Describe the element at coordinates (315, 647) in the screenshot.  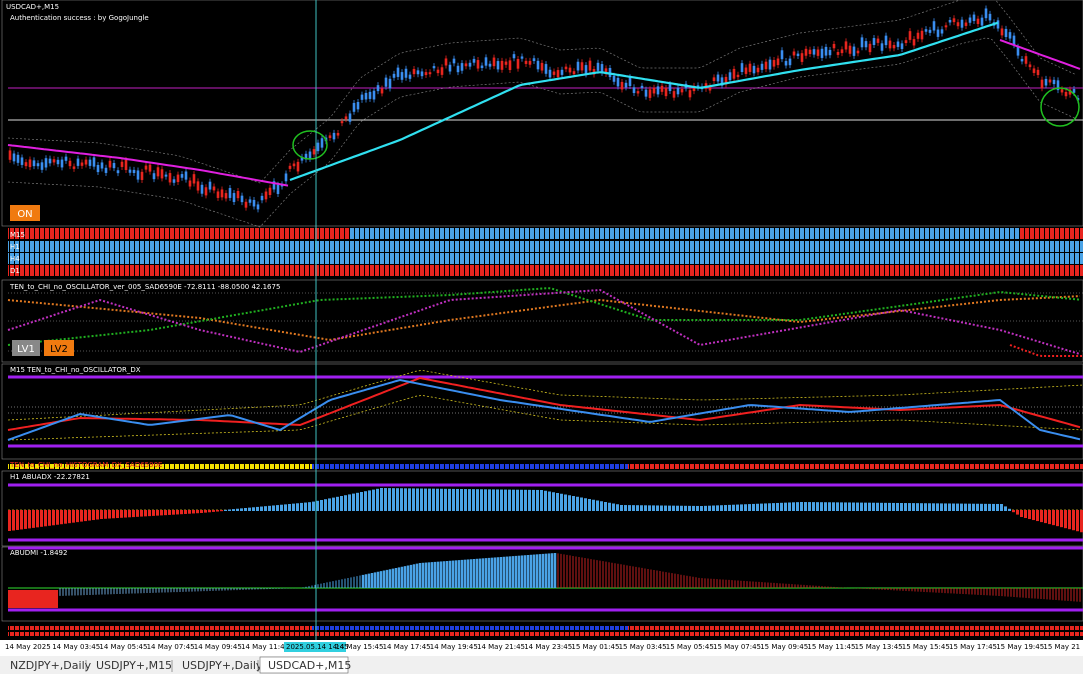
I see `cursor-time-box` at that location.